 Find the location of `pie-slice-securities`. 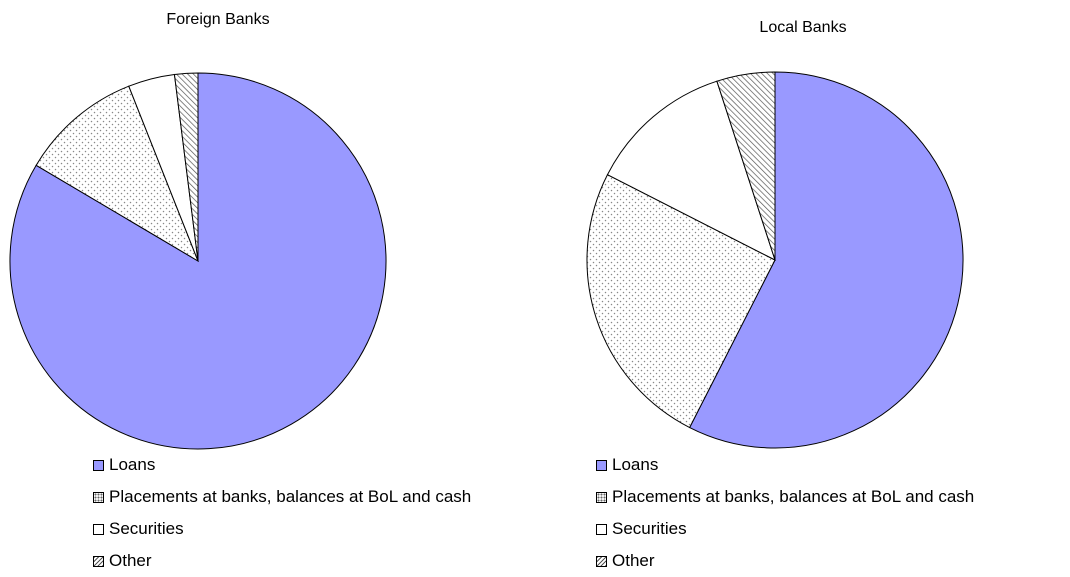

pie-slice-securities is located at coordinates (691, 170).